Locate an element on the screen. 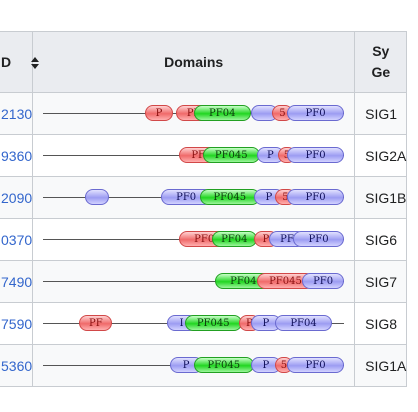  sort-arrows-icon is located at coordinates (35, 63).